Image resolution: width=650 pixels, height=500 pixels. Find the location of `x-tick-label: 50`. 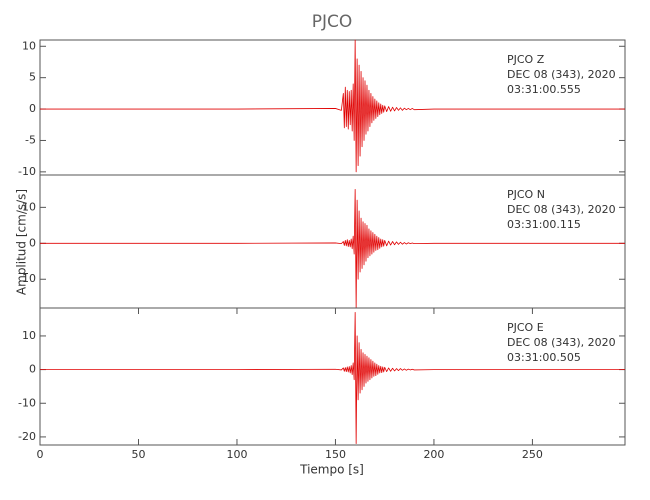

x-tick-label: 50 is located at coordinates (138, 454).